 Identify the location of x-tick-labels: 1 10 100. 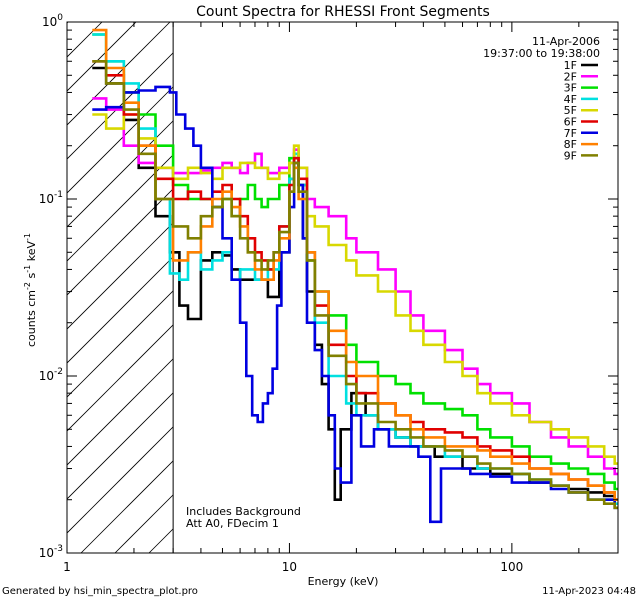
(293, 567).